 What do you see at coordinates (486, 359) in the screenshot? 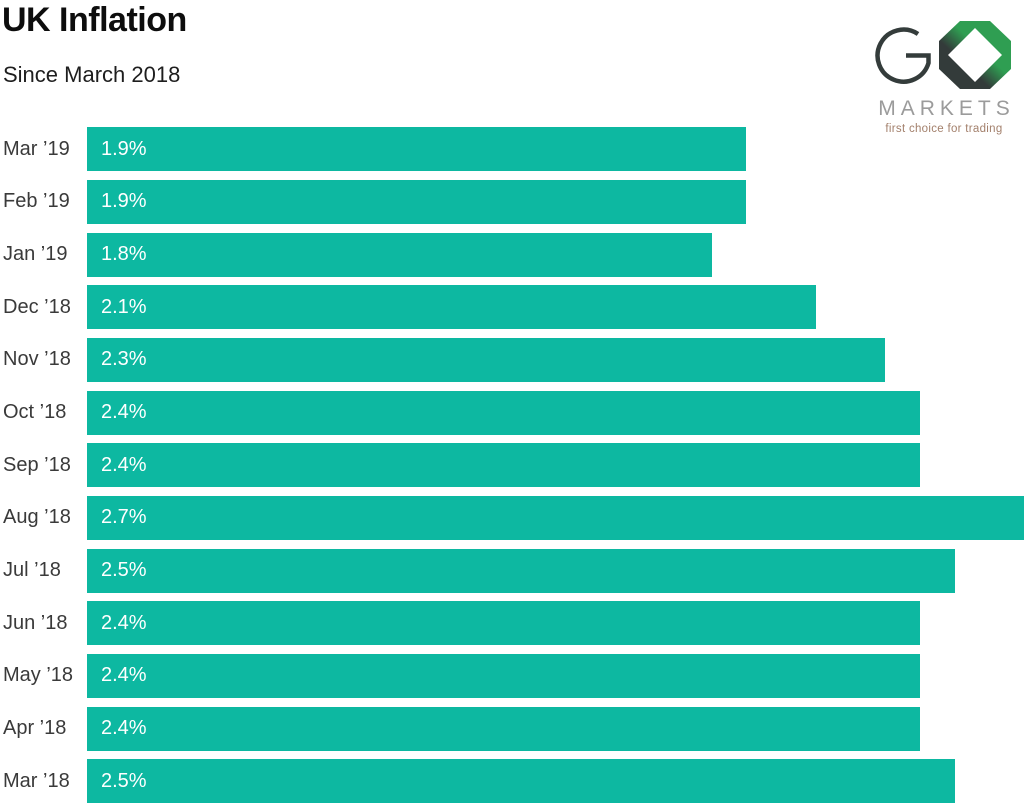
I see `bar: 2.3%` at bounding box center [486, 359].